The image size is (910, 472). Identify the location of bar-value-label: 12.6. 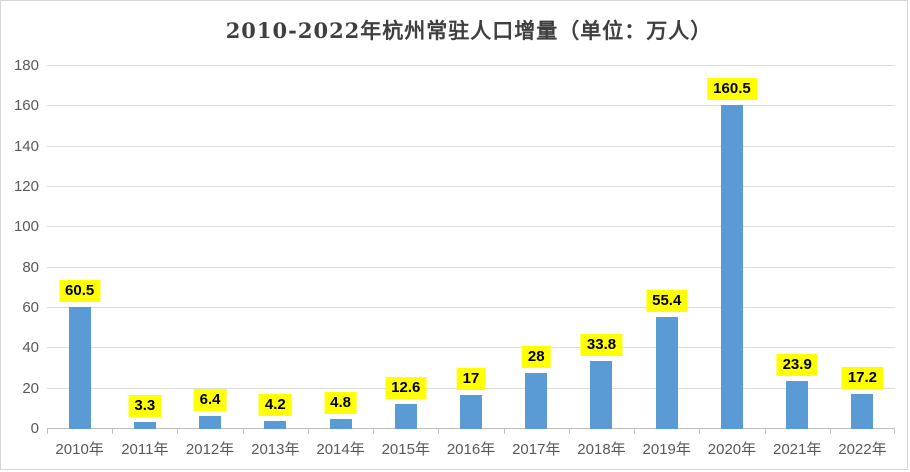
(406, 387).